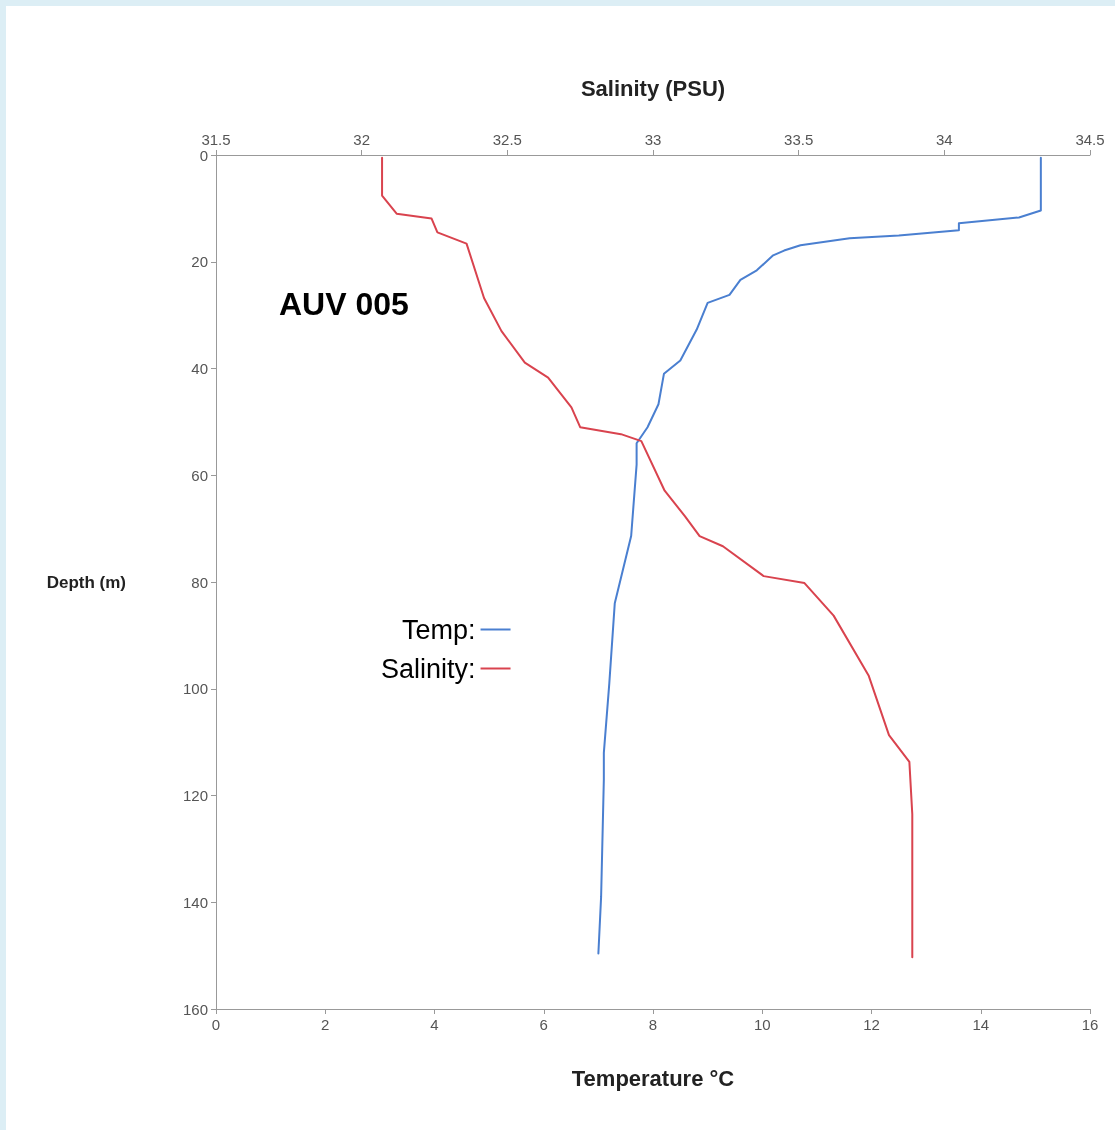 The height and width of the screenshot is (1130, 1115). What do you see at coordinates (195, 902) in the screenshot?
I see `y-tick-label: 140` at bounding box center [195, 902].